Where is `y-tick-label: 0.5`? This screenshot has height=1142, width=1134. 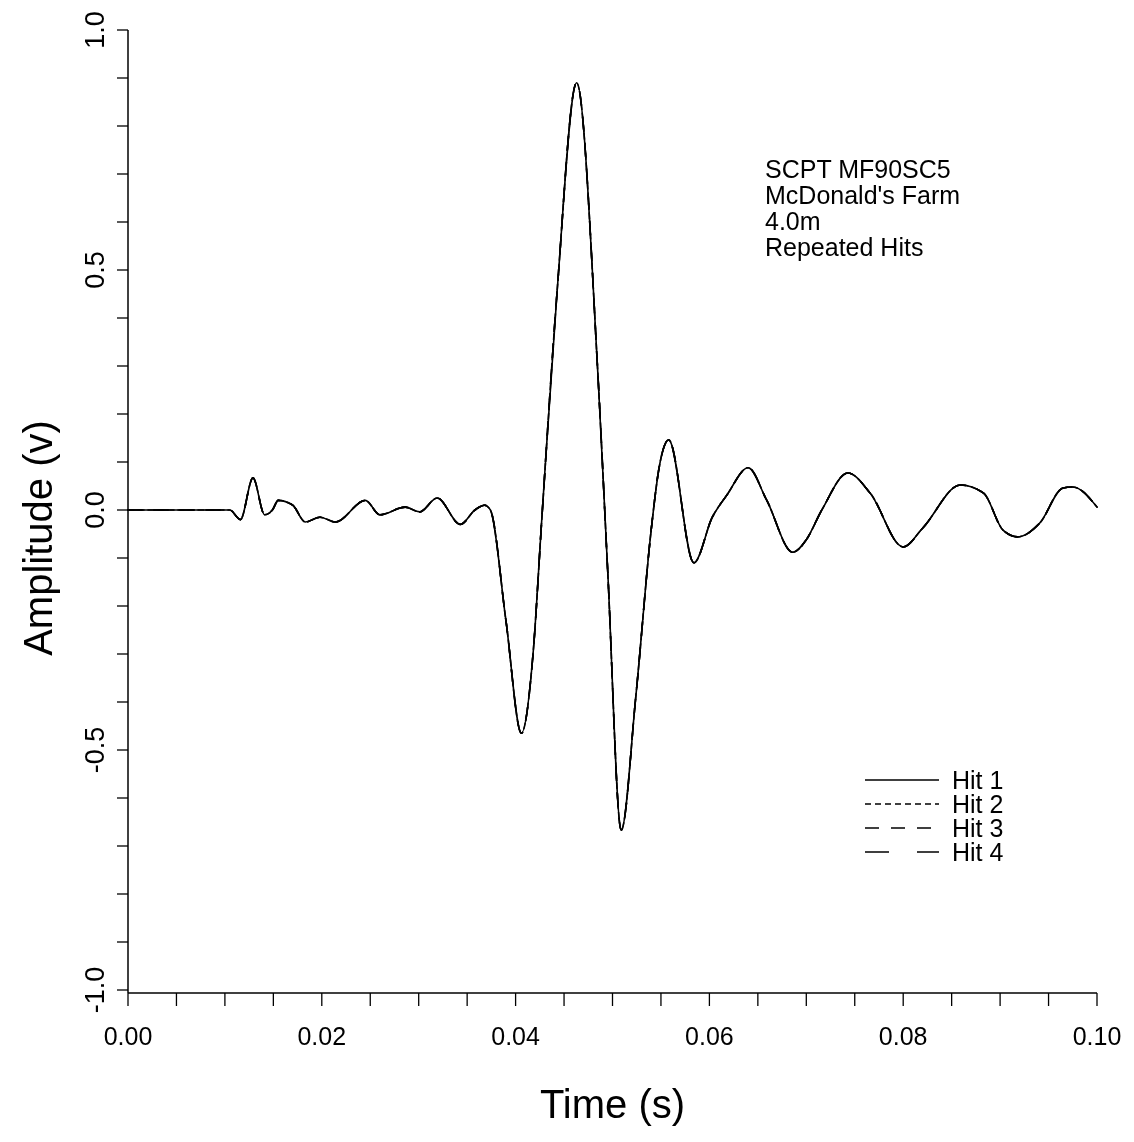
y-tick-label: 0.5 is located at coordinates (95, 270).